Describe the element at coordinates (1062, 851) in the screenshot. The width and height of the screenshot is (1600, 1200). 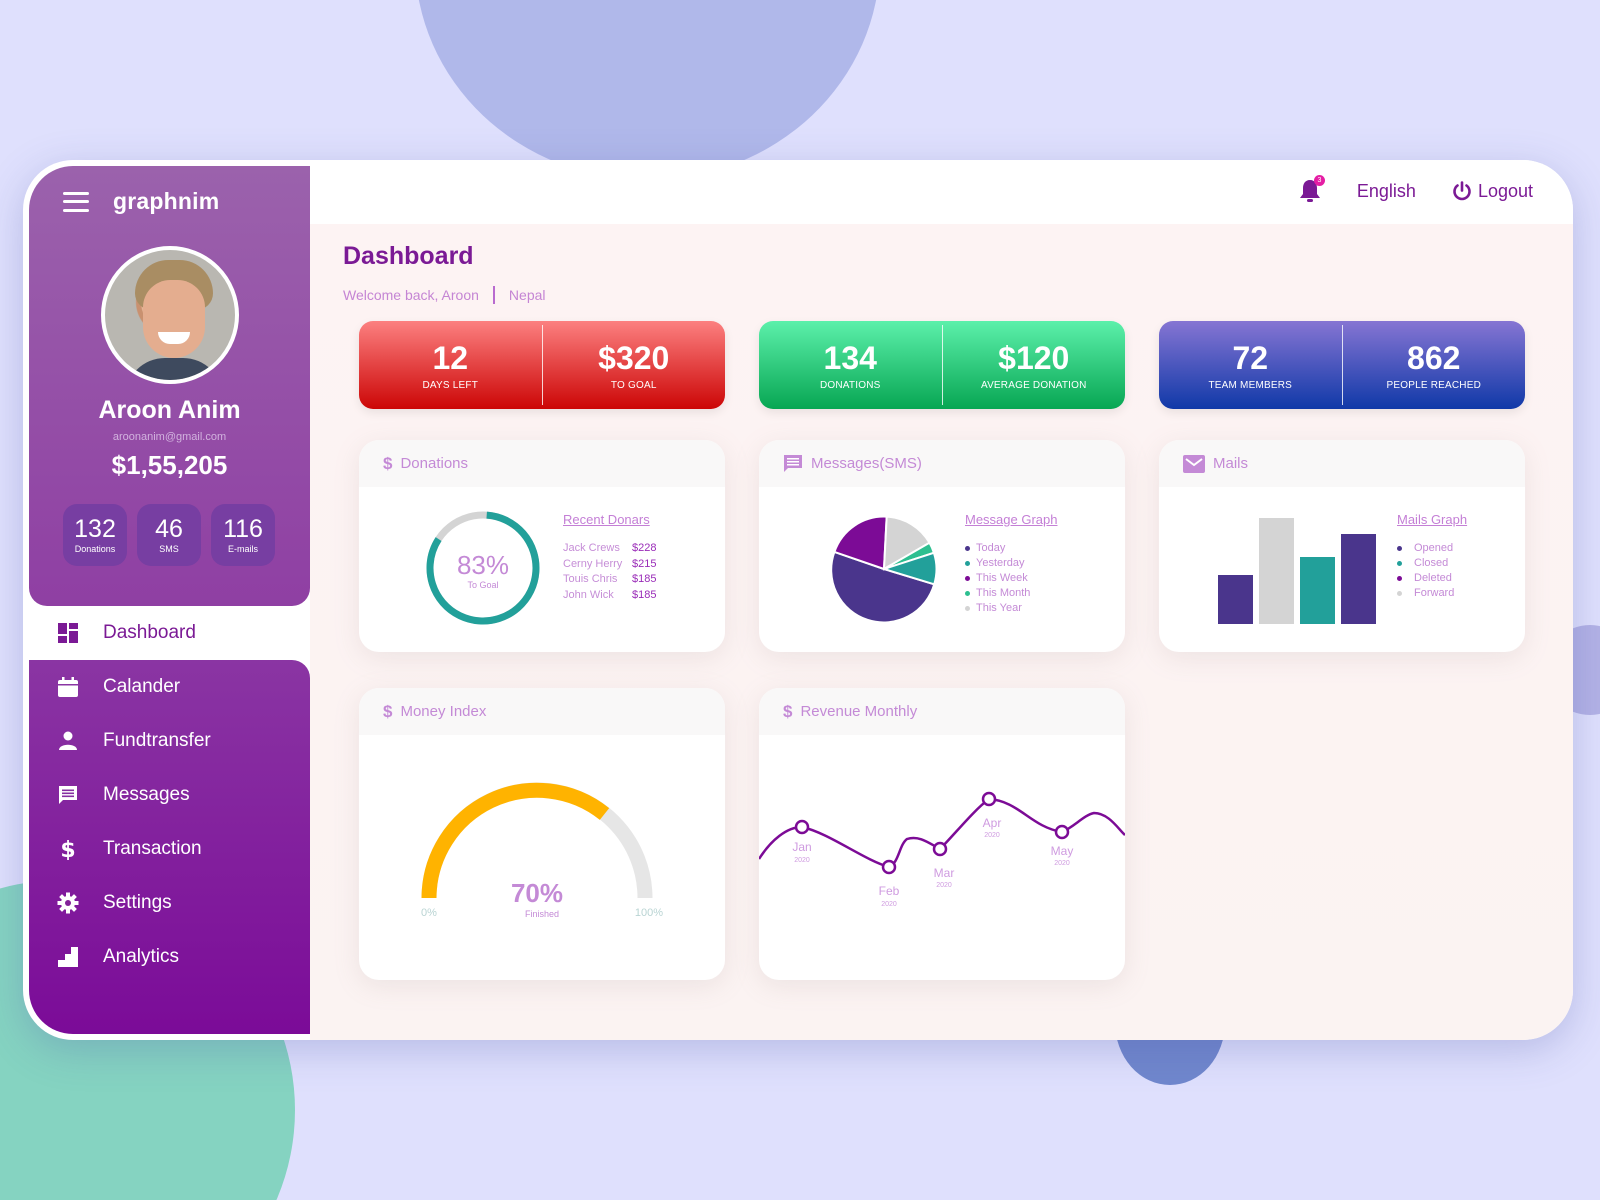
I see `svg-text: May` at that location.